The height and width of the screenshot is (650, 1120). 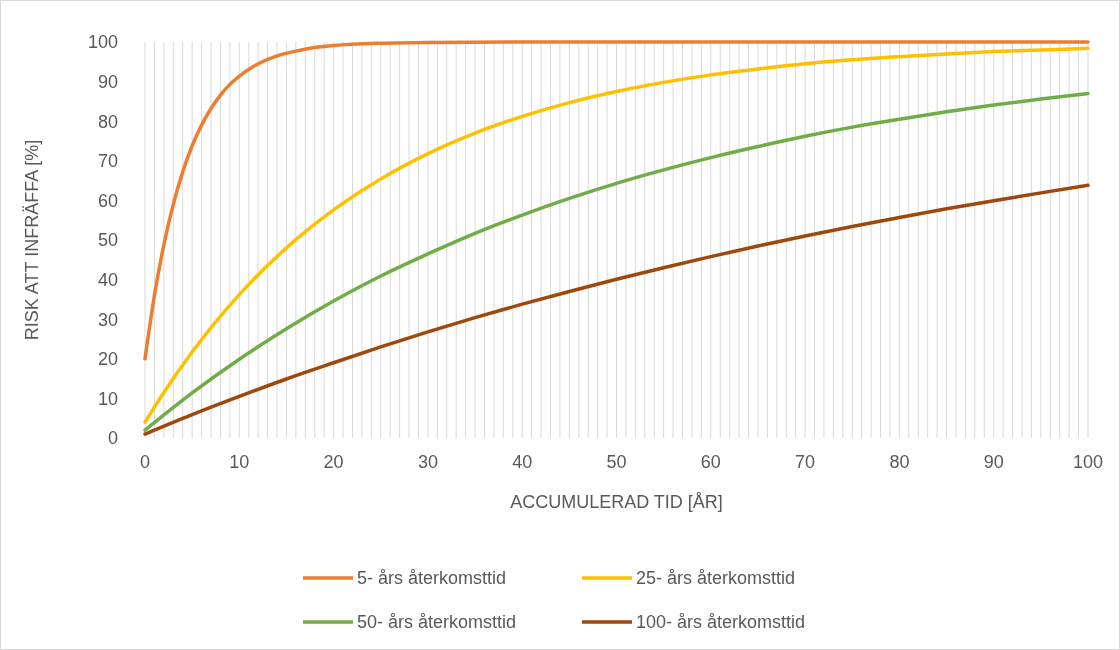 I want to click on x-tick-label: 50, so click(x=616, y=462).